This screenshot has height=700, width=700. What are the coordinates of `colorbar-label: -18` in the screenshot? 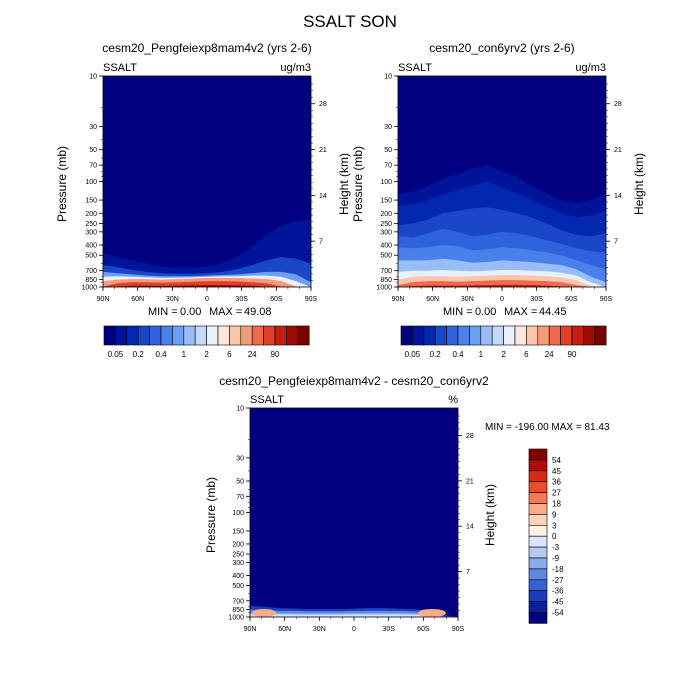 It's located at (558, 569).